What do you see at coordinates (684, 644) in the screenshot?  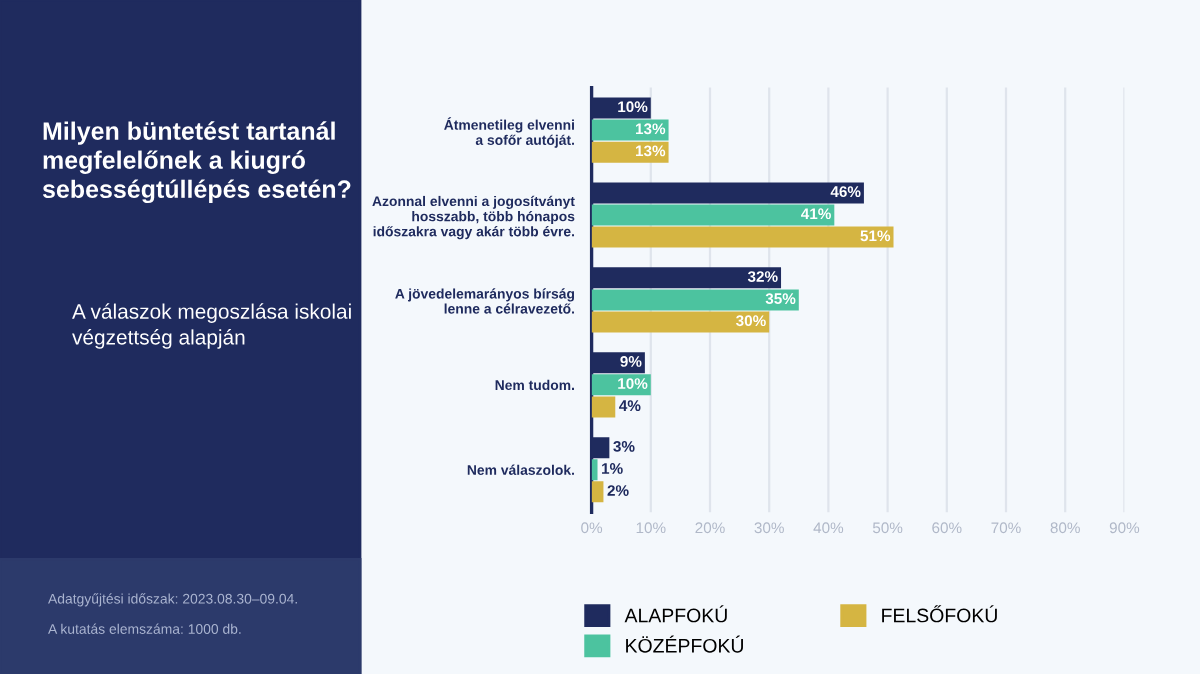 I see `legend-label: KÖZÉPFOKÚ` at bounding box center [684, 644].